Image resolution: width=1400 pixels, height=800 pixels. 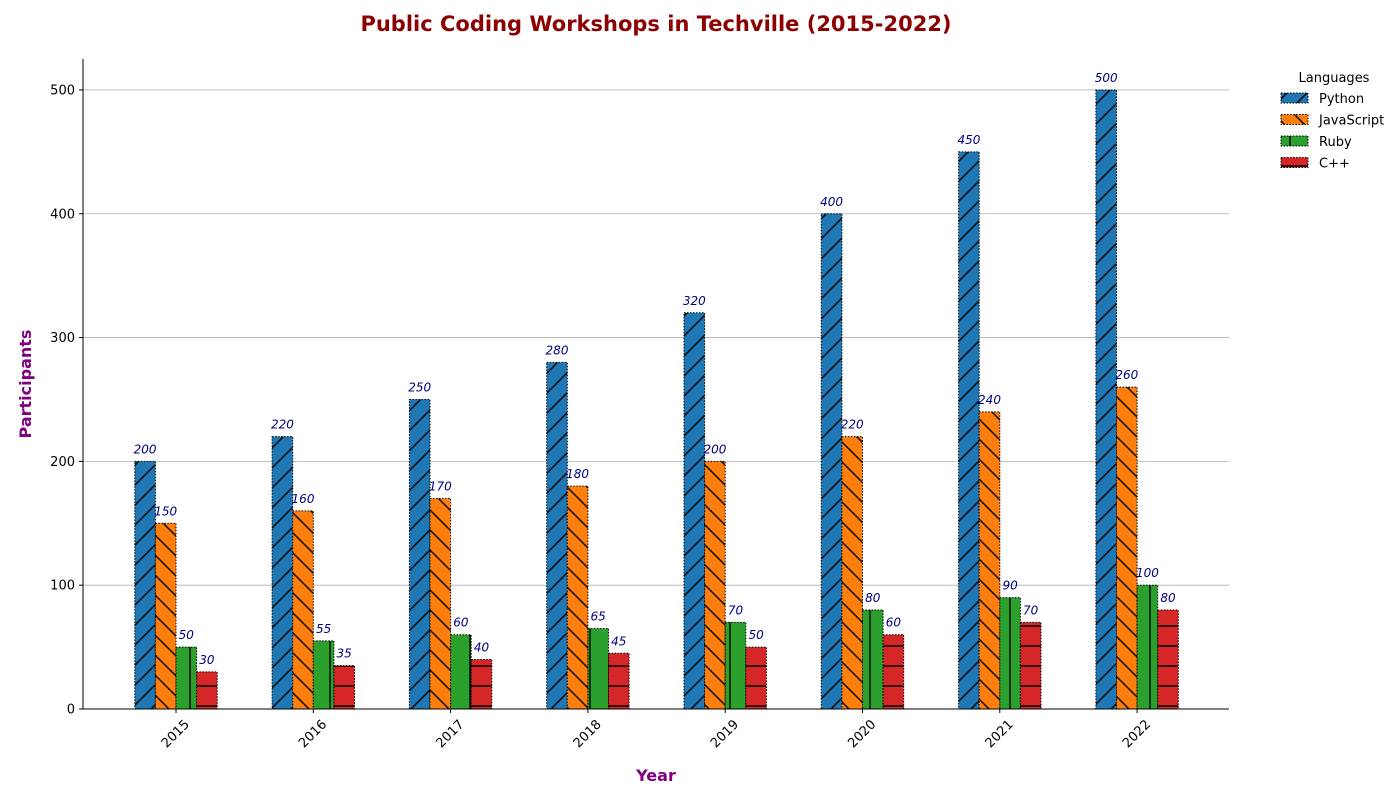 I want to click on legend-entry: Python, so click(x=1341, y=99).